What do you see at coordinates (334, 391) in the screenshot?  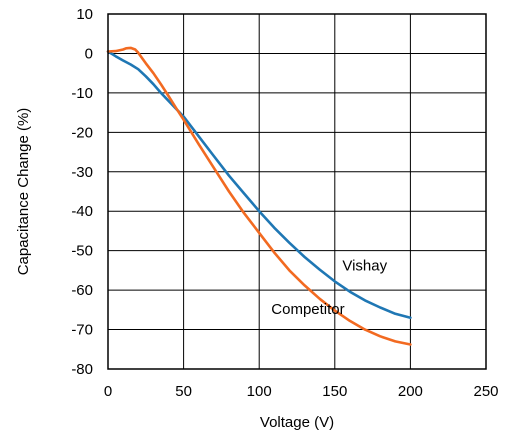 I see `x-tick-label: 150` at bounding box center [334, 391].